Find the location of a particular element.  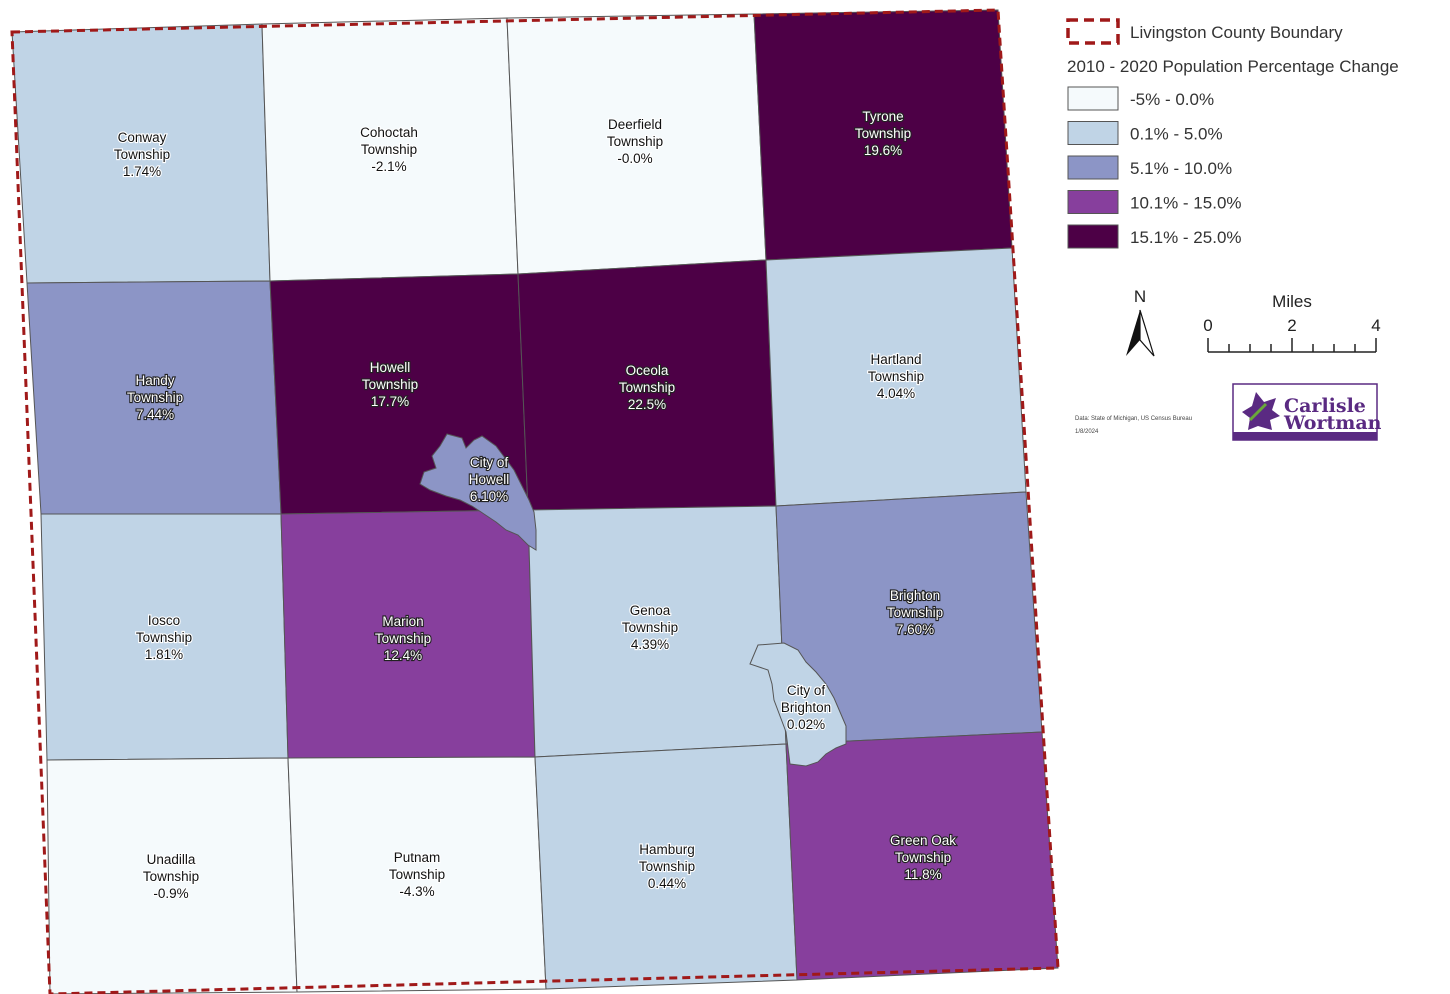

label-iosco-name2: Township is located at coordinates (164, 637).